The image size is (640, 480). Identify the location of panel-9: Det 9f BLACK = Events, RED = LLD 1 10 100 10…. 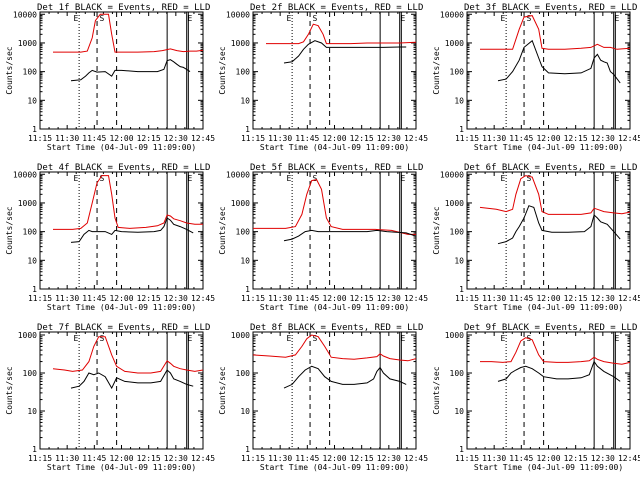
(536, 397).